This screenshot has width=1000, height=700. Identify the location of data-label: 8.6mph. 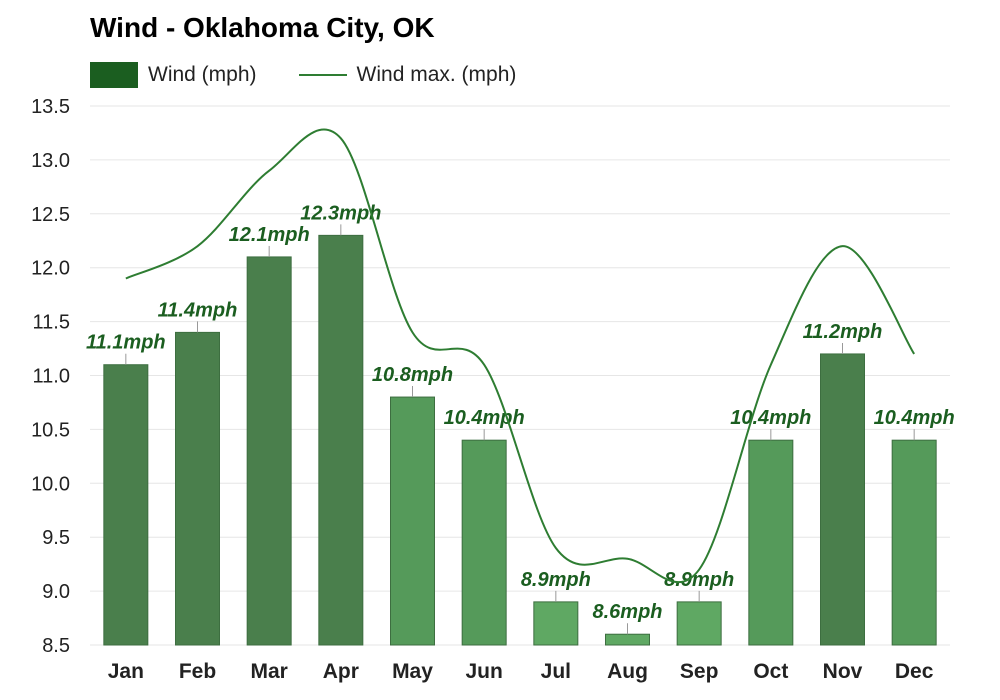
(627, 612).